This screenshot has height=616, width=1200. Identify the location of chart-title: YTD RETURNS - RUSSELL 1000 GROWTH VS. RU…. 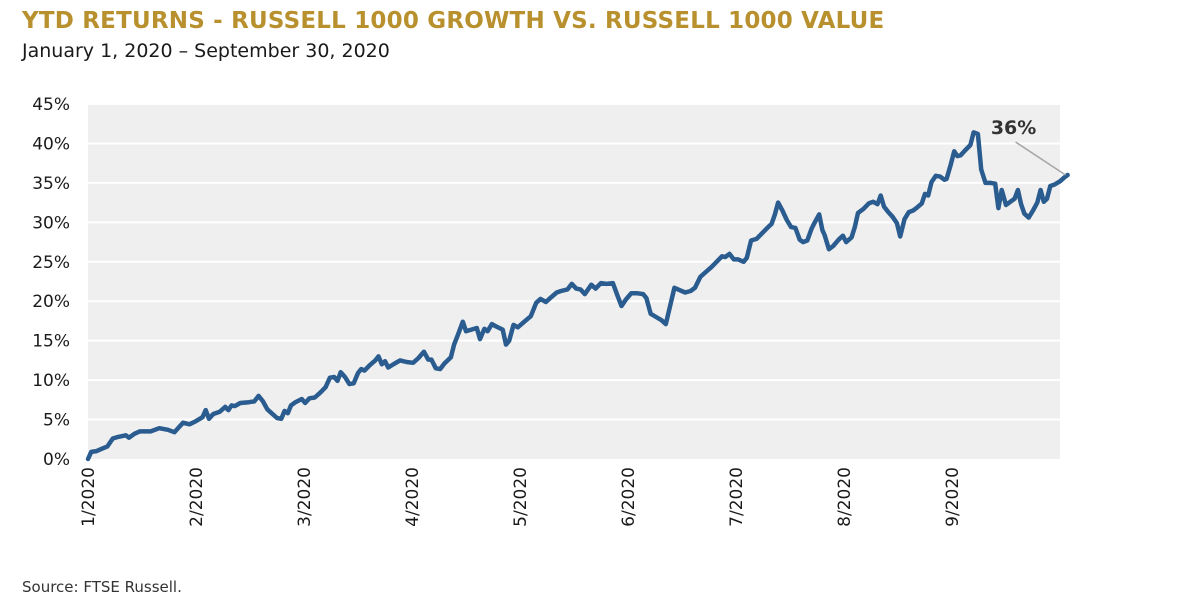
(453, 21).